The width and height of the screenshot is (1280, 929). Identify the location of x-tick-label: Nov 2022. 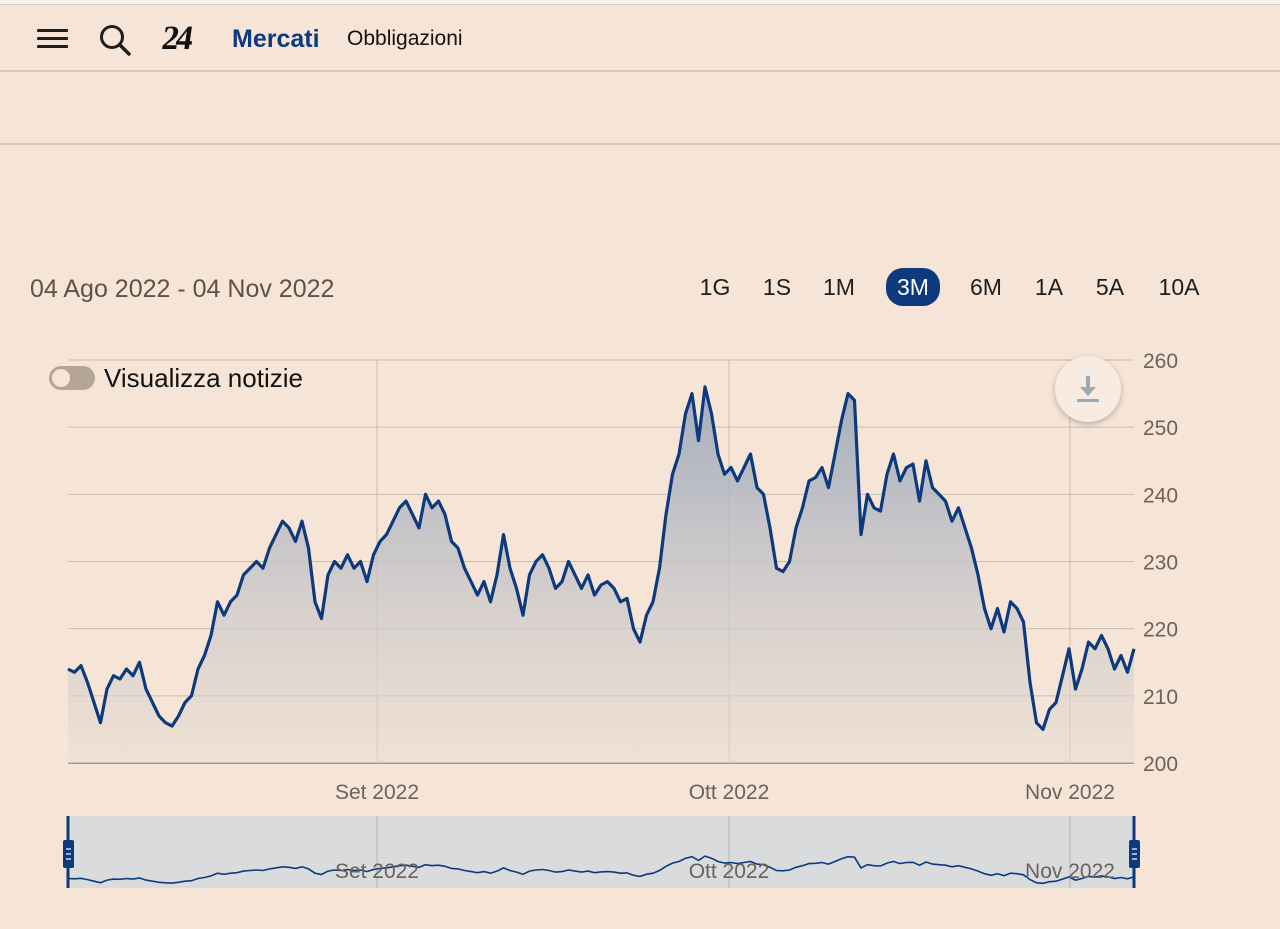
(1070, 792).